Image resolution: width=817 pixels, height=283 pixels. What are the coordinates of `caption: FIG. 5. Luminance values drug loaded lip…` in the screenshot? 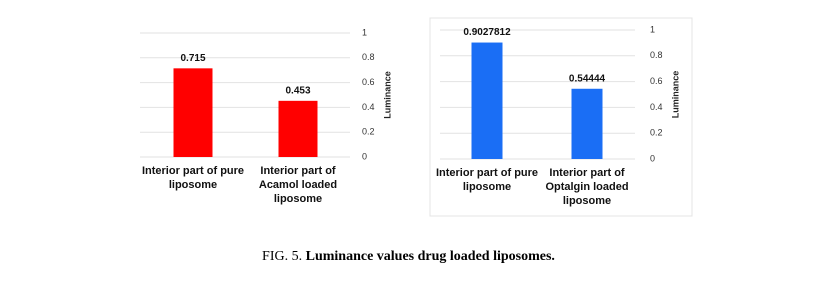 It's located at (408, 257).